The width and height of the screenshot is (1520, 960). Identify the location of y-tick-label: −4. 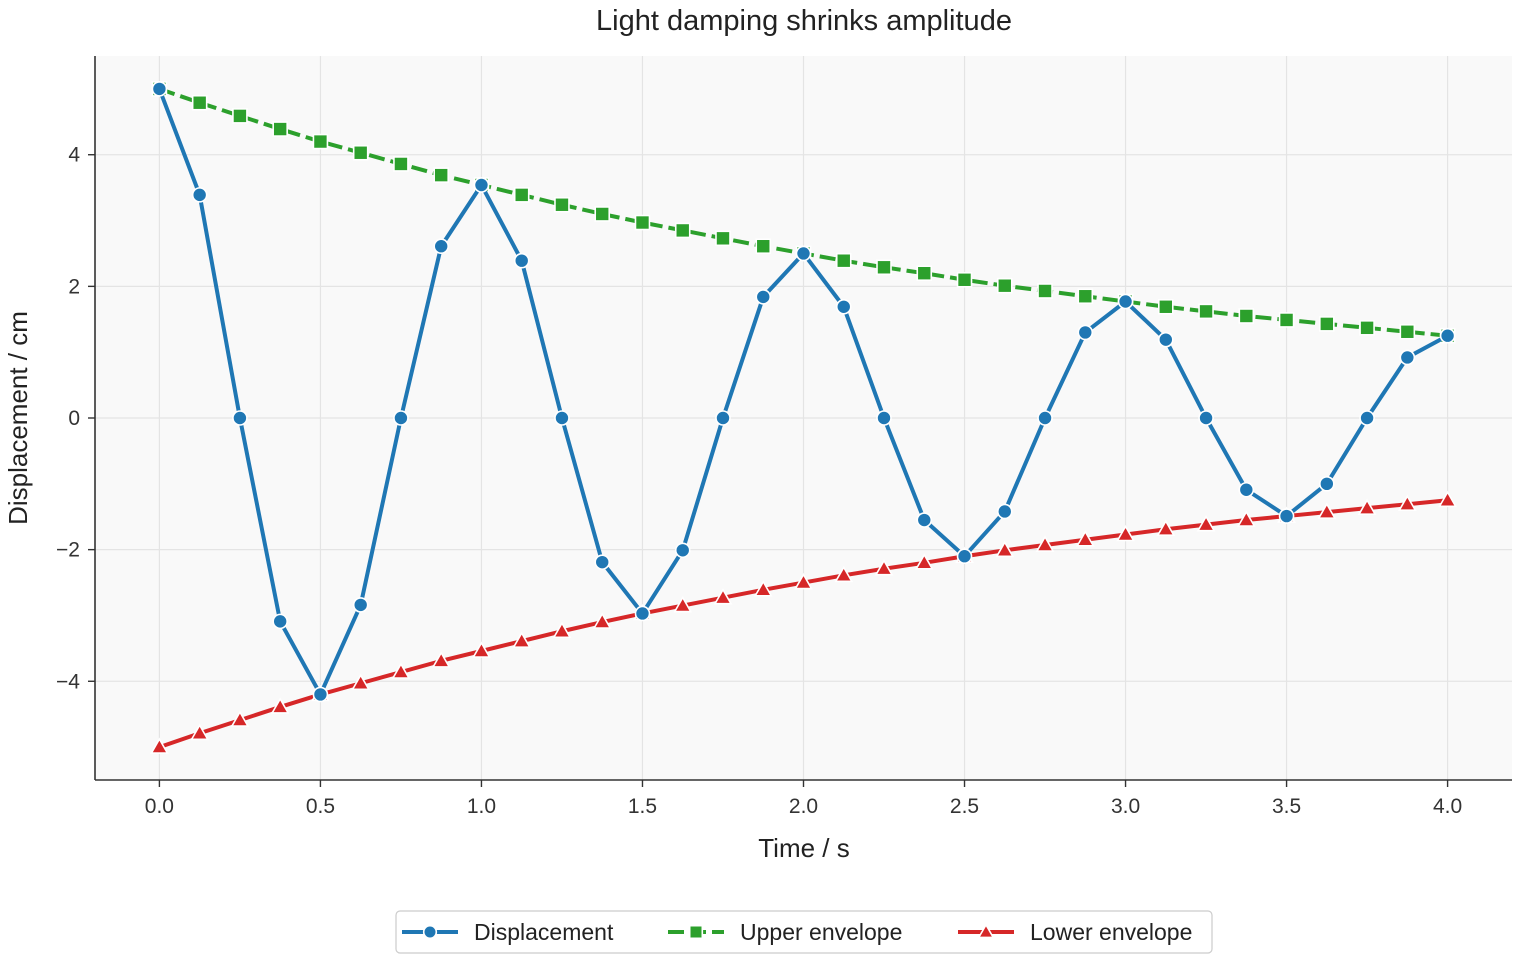
(68, 681).